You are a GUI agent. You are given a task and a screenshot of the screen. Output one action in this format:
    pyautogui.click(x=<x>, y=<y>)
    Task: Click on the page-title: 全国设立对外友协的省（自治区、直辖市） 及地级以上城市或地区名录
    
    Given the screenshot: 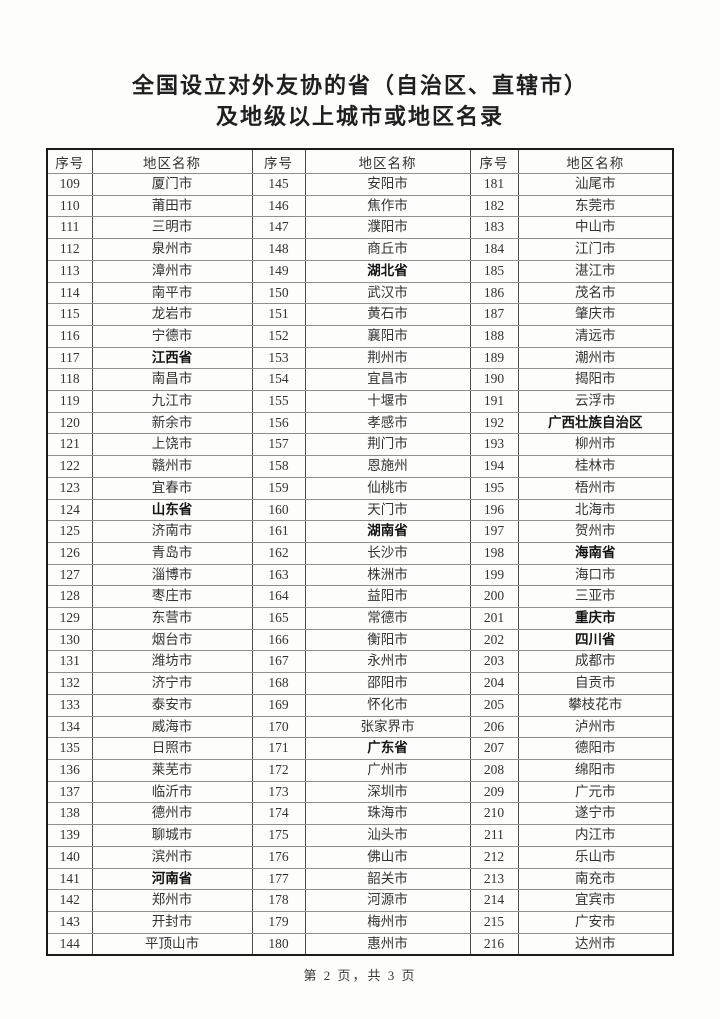 What is the action you would take?
    pyautogui.click(x=360, y=101)
    